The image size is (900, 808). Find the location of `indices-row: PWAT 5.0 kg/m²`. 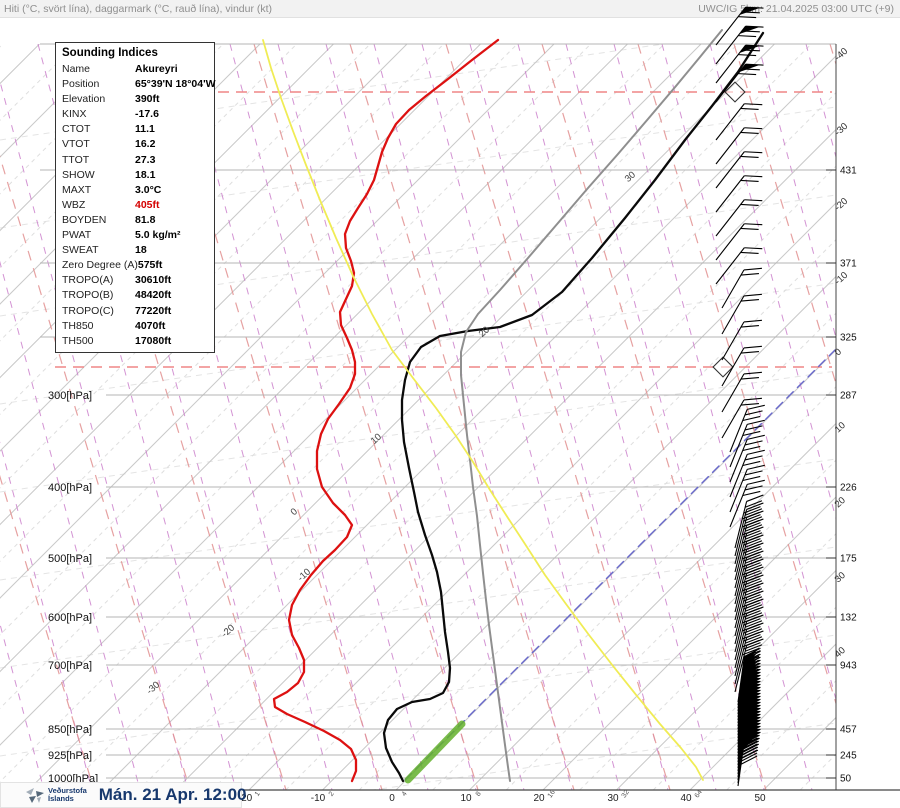

indices-row: PWAT 5.0 kg/m² is located at coordinates (135, 235).